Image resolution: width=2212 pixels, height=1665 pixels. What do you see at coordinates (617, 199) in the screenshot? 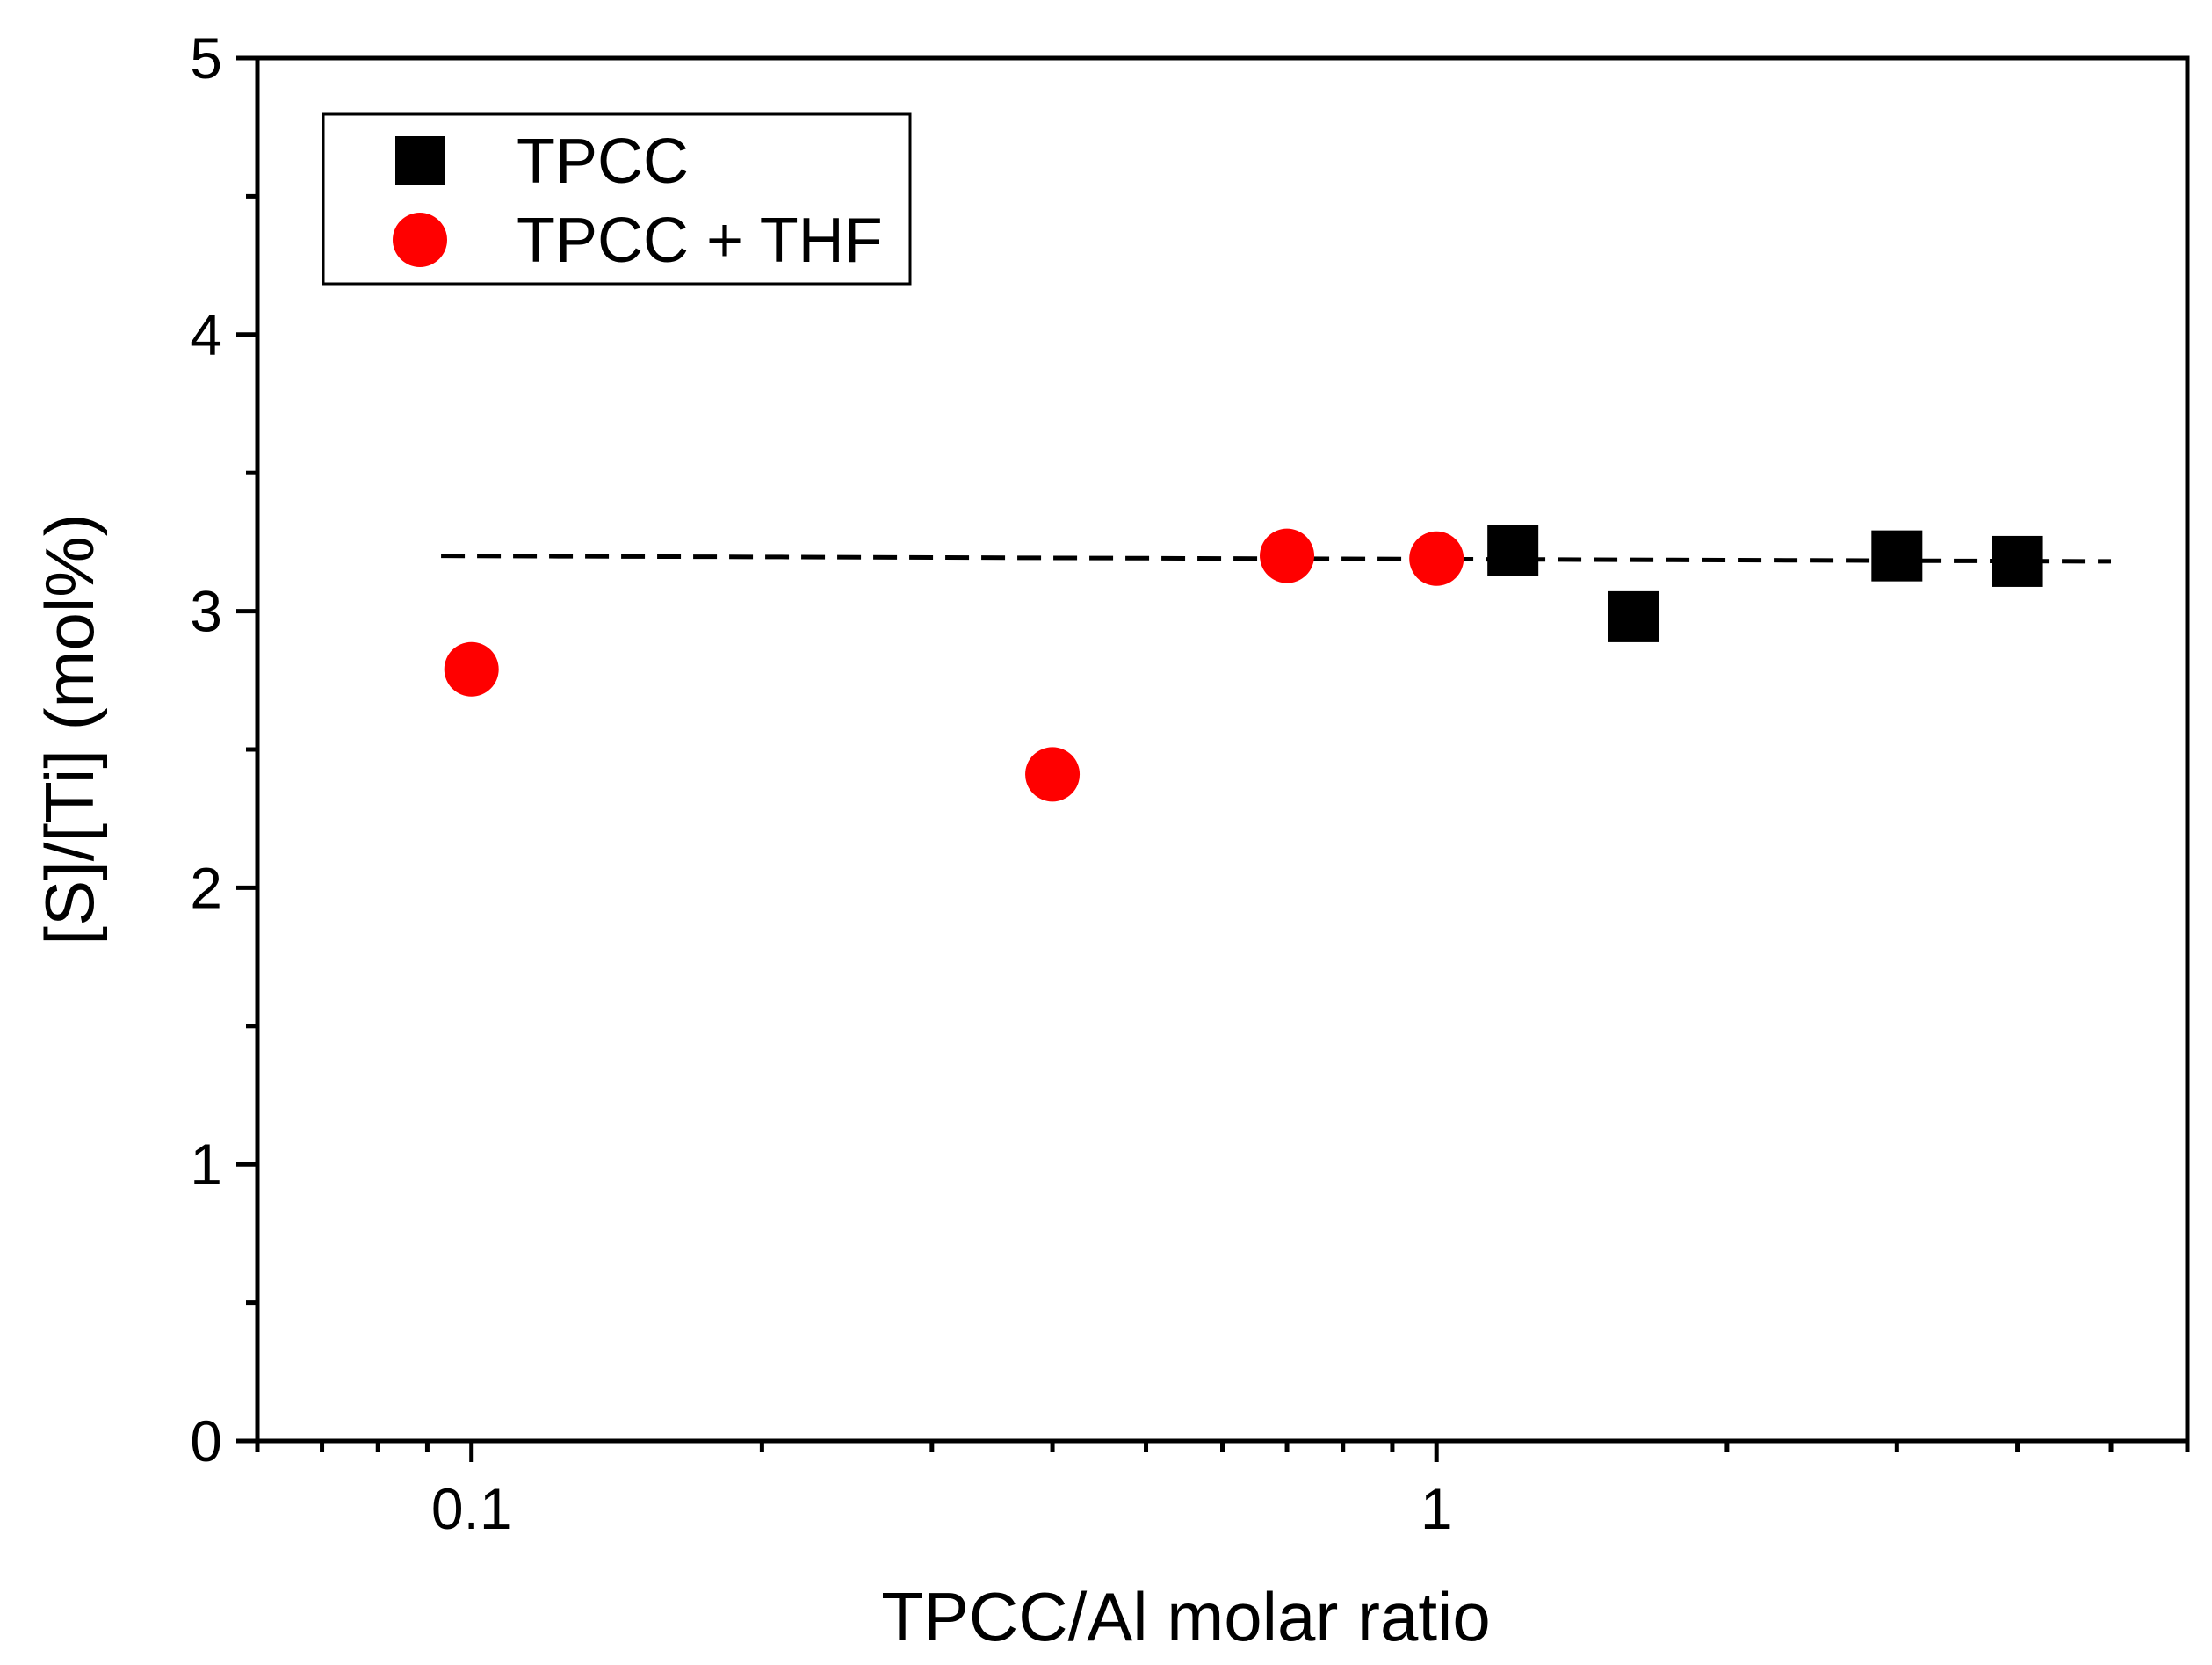
I see `legend: TPCC TPCC + THF` at bounding box center [617, 199].